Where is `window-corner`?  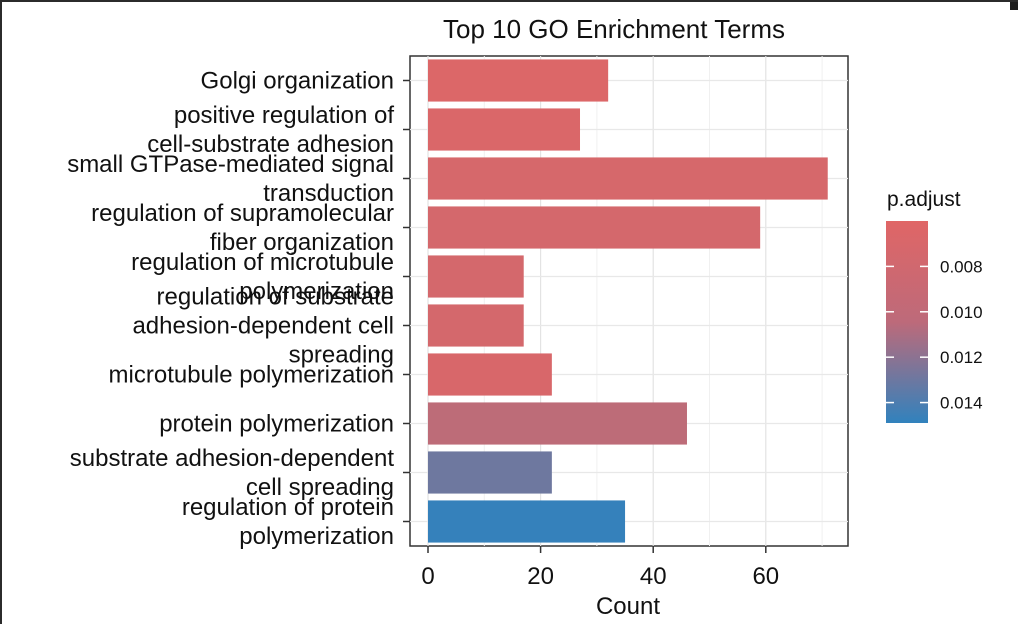 window-corner is located at coordinates (1014, 6).